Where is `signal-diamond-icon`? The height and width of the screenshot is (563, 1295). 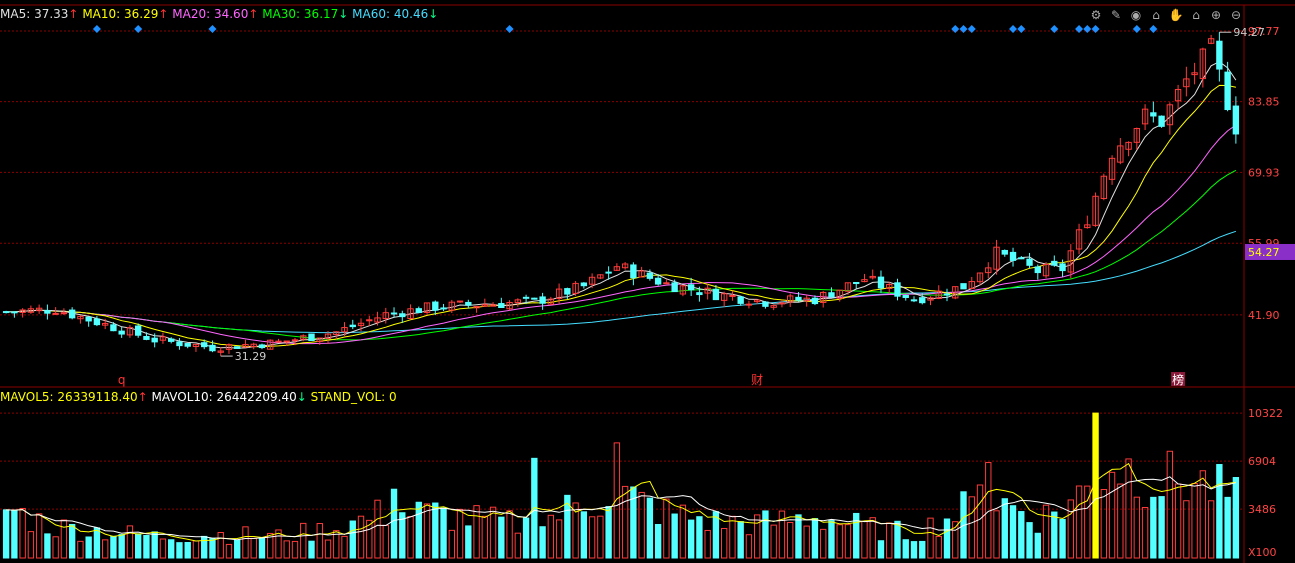 signal-diamond-icon is located at coordinates (96, 29).